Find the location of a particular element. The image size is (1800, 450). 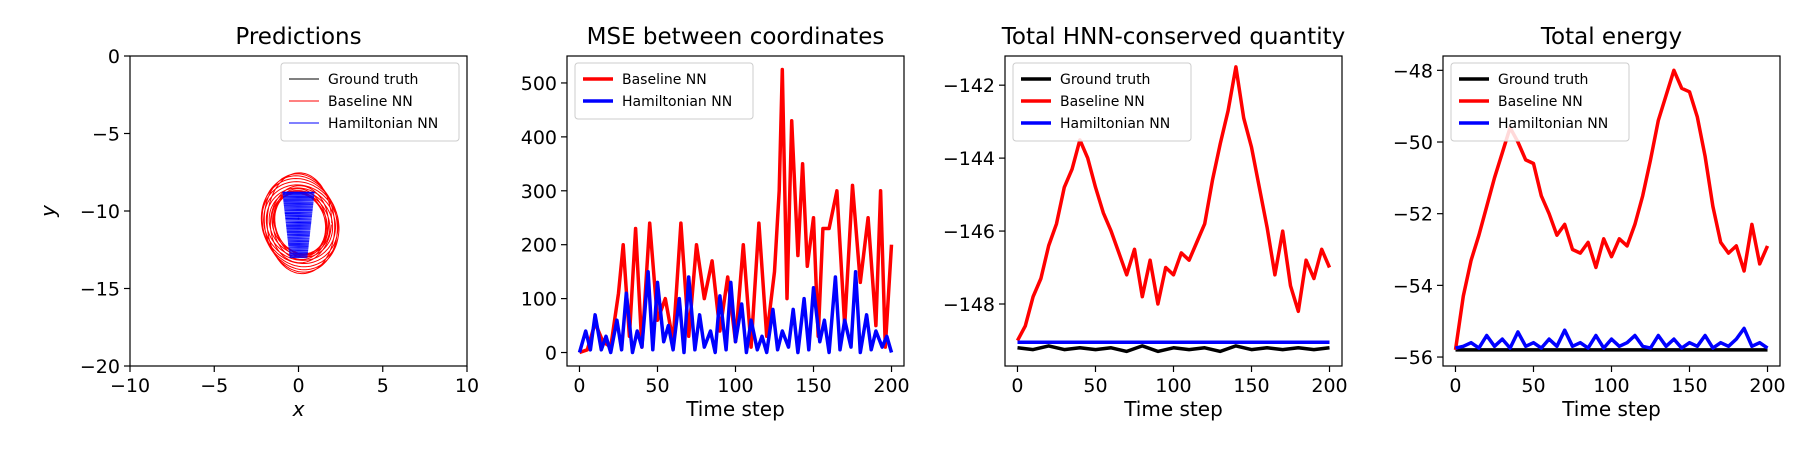

y-tick-label: 400 is located at coordinates (539, 138).